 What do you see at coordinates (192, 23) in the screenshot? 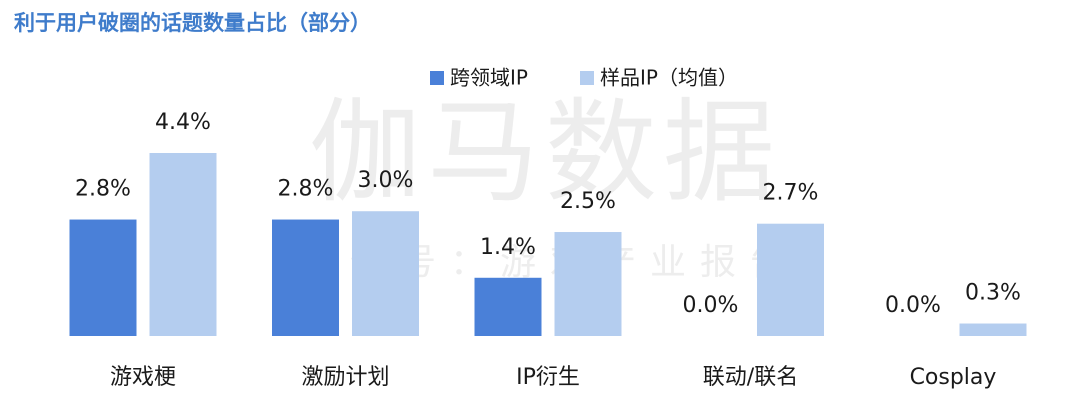
I see `chart-title: 利于用户破圈的话题数量占比（部分）` at bounding box center [192, 23].